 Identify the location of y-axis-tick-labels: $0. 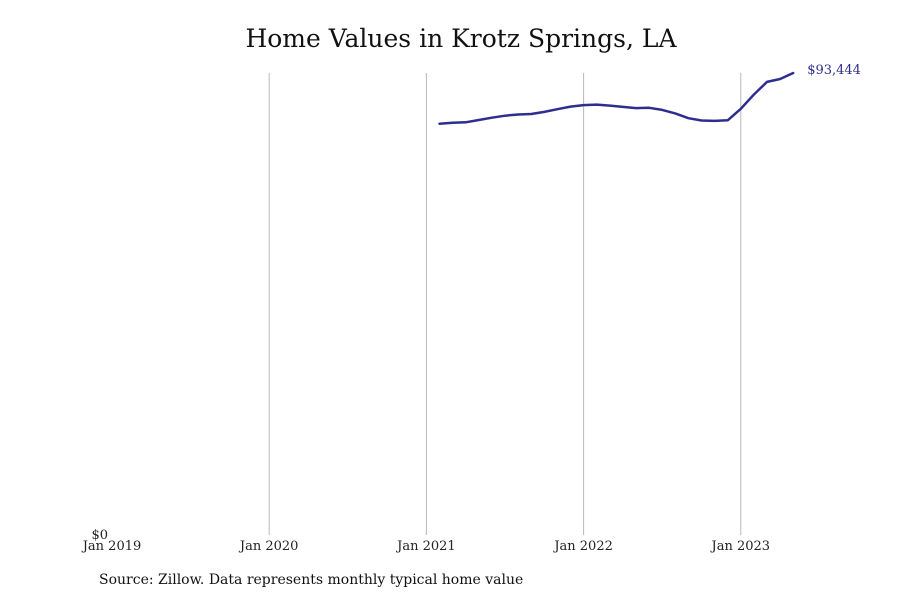
(99, 535).